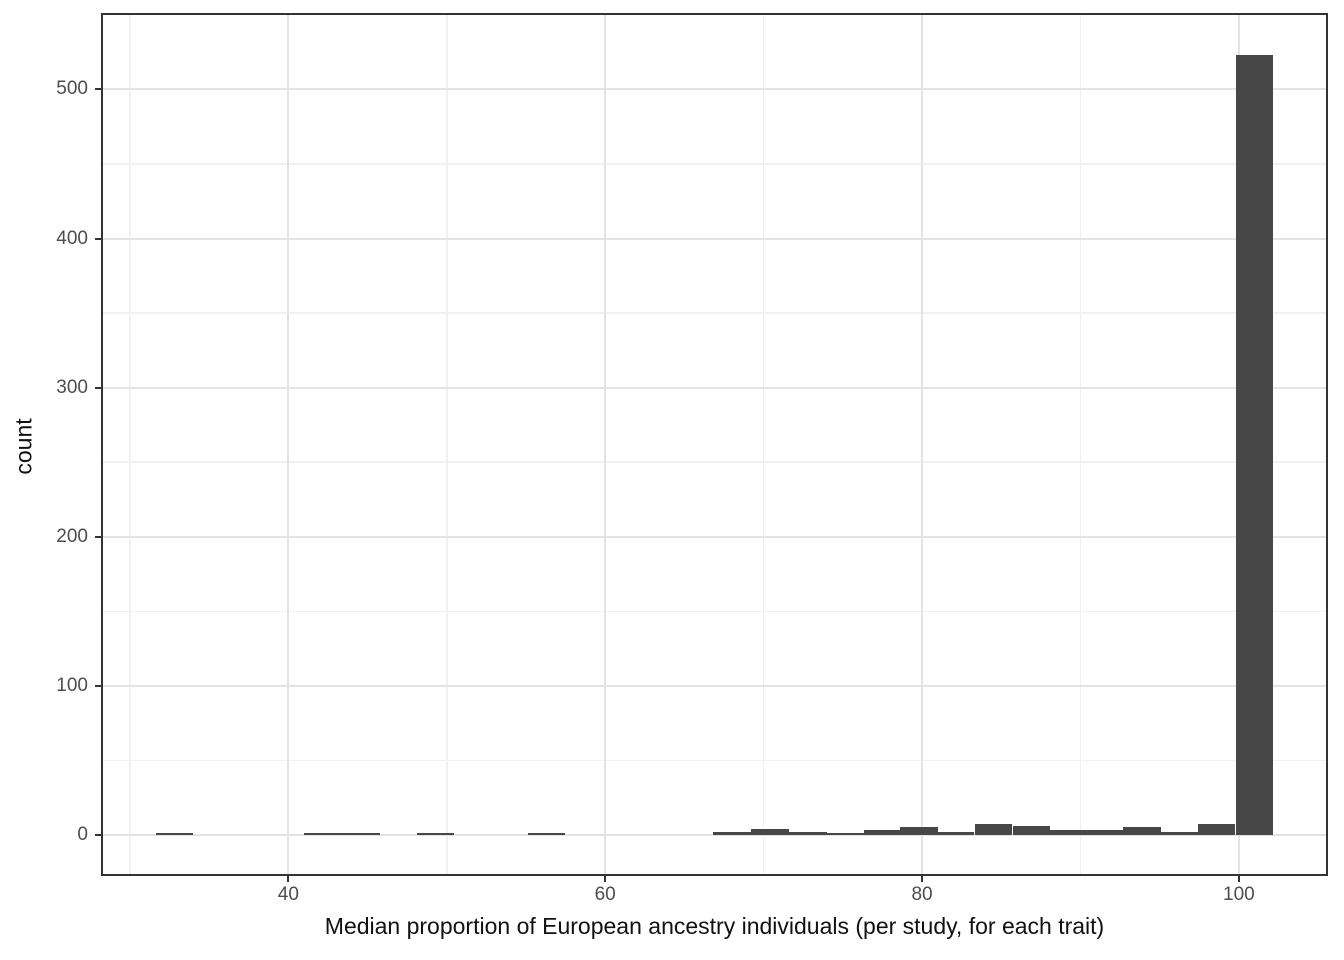  I want to click on y-tick-label: 0, so click(82, 834).